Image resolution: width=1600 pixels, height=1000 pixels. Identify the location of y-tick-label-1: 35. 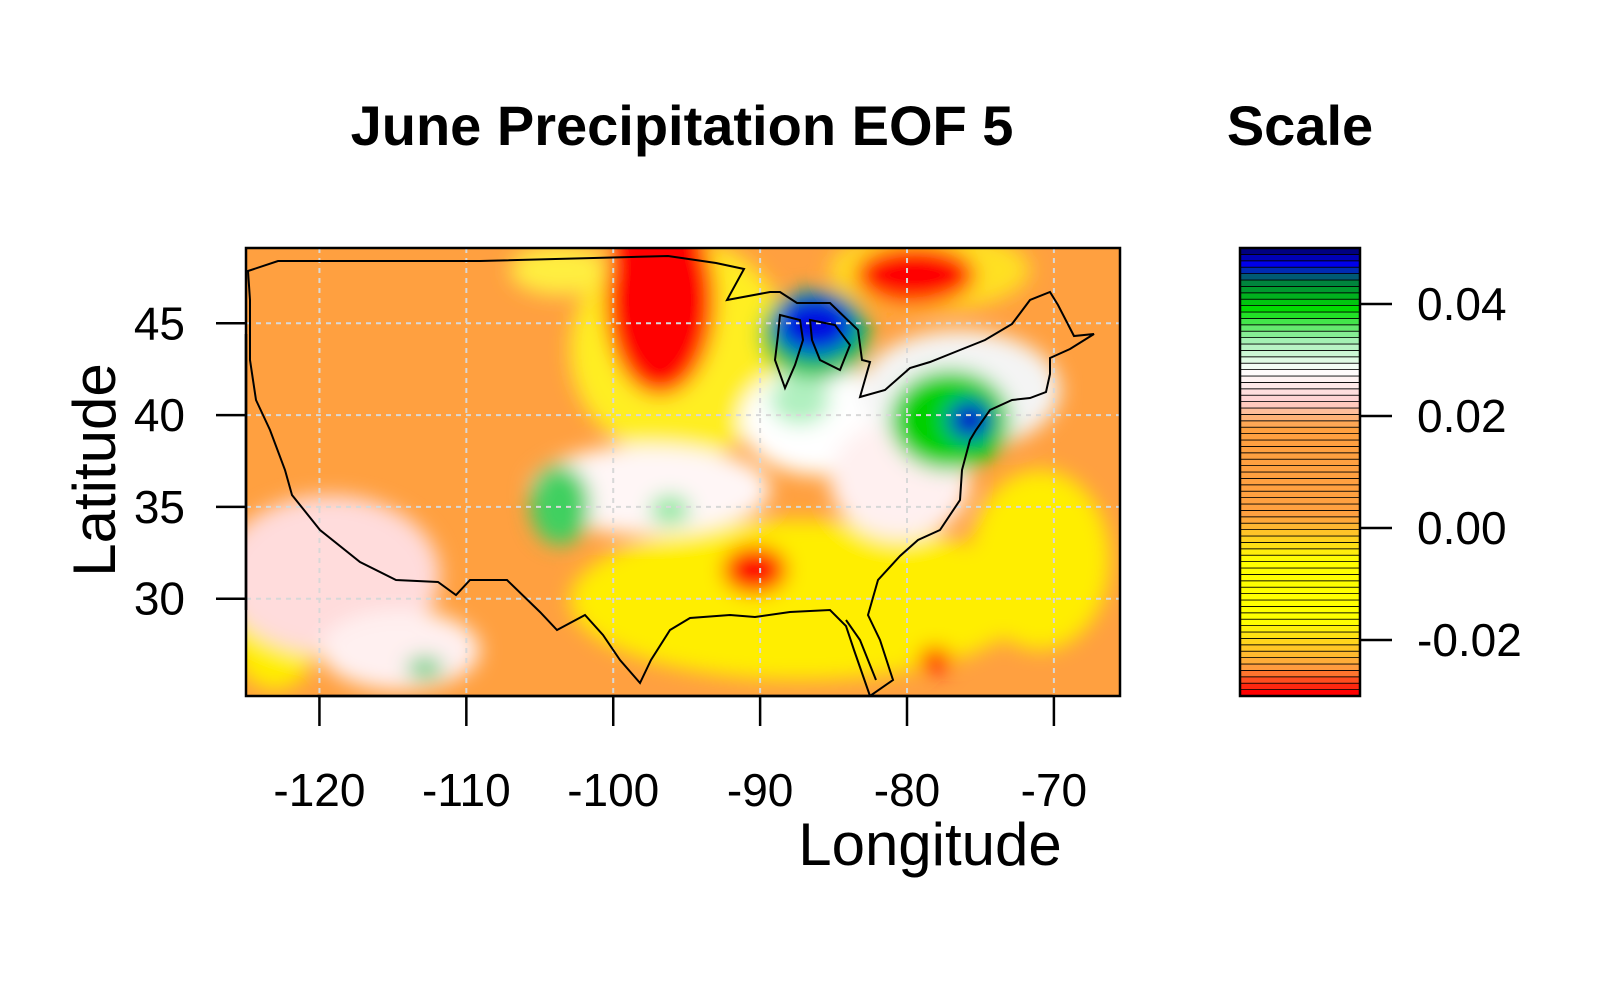
(159, 507).